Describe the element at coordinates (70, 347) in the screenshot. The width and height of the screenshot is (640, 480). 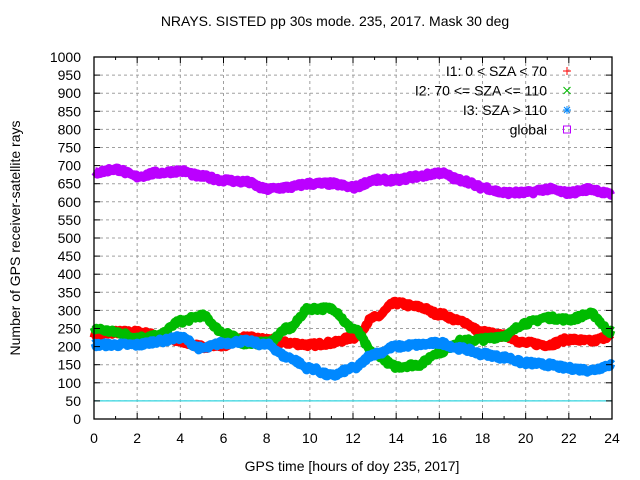
I see `y-tick-label: 200` at that location.